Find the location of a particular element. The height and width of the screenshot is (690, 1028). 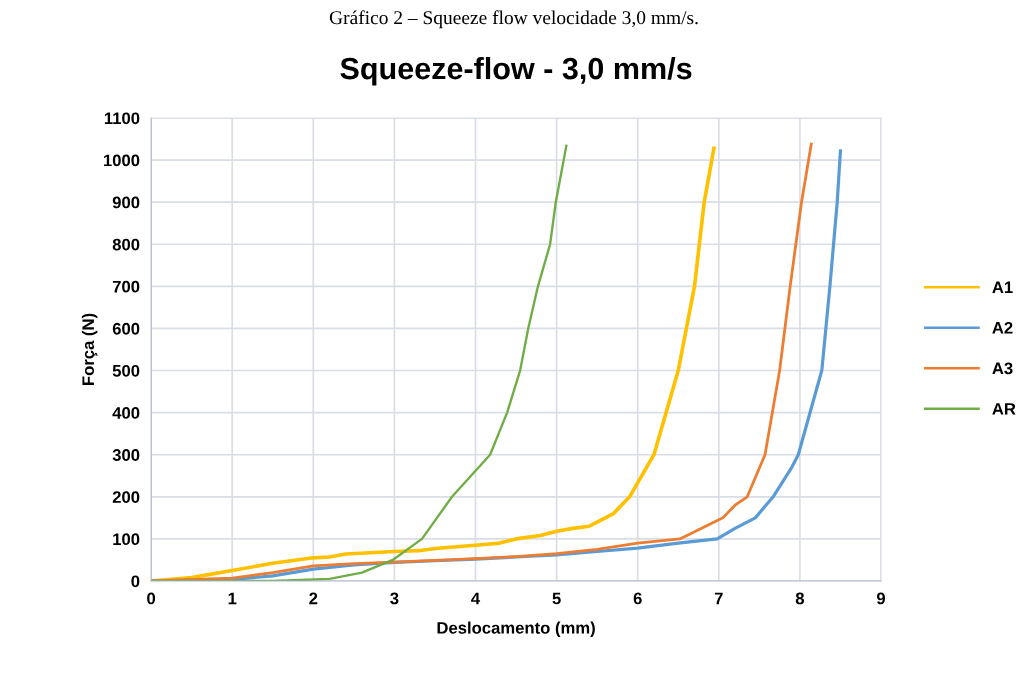

chart-title: Squeeze-flow - 3,0 mm/s is located at coordinates (516, 71).